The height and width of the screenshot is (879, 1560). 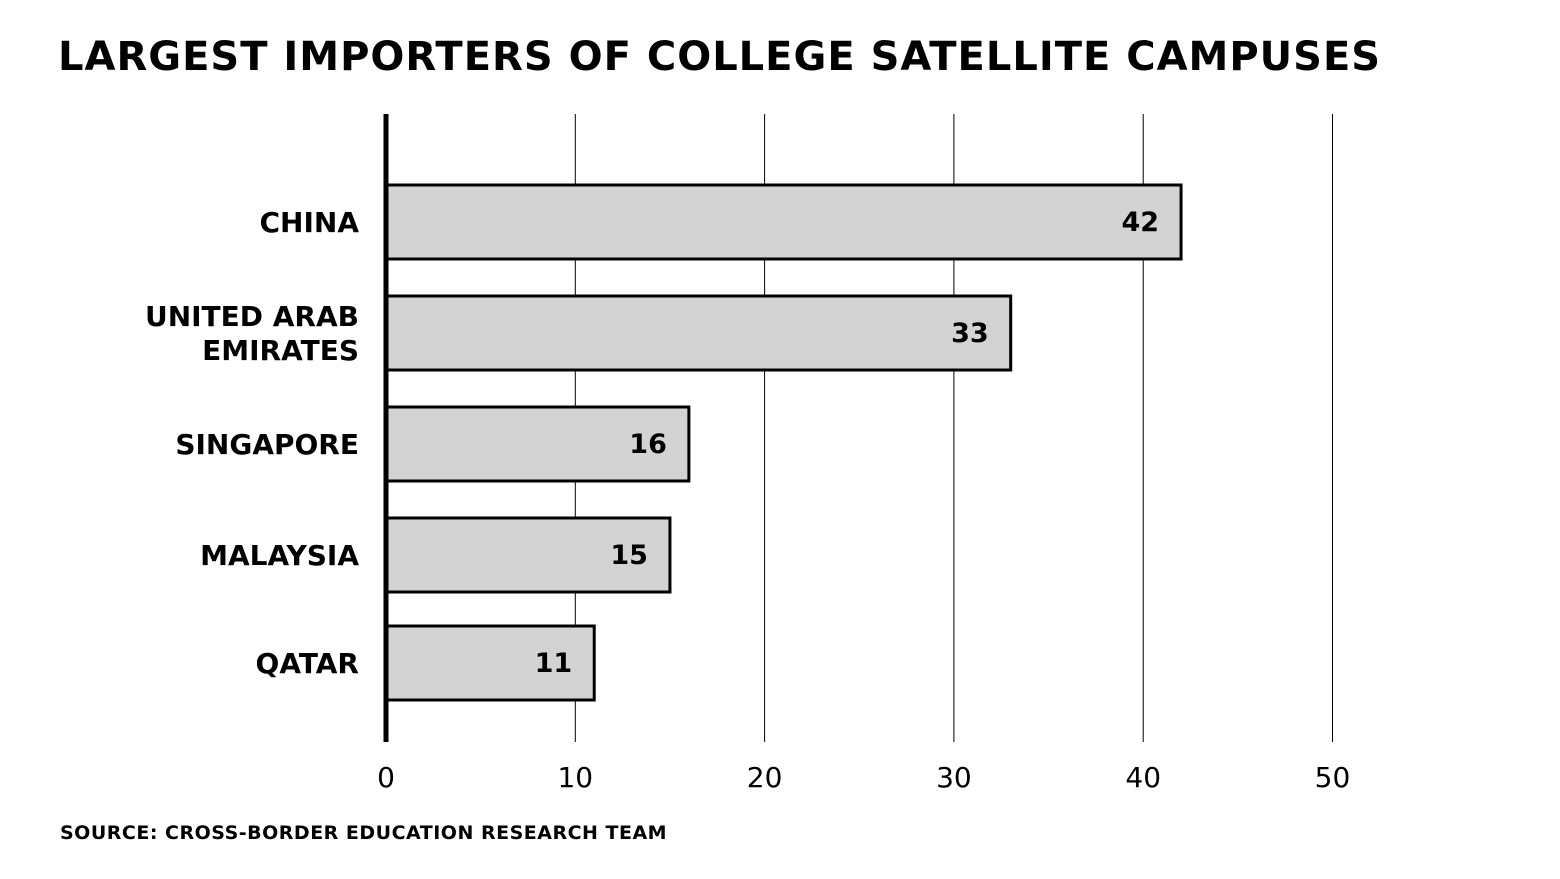 What do you see at coordinates (1143, 777) in the screenshot?
I see `x-tick-label: 40` at bounding box center [1143, 777].